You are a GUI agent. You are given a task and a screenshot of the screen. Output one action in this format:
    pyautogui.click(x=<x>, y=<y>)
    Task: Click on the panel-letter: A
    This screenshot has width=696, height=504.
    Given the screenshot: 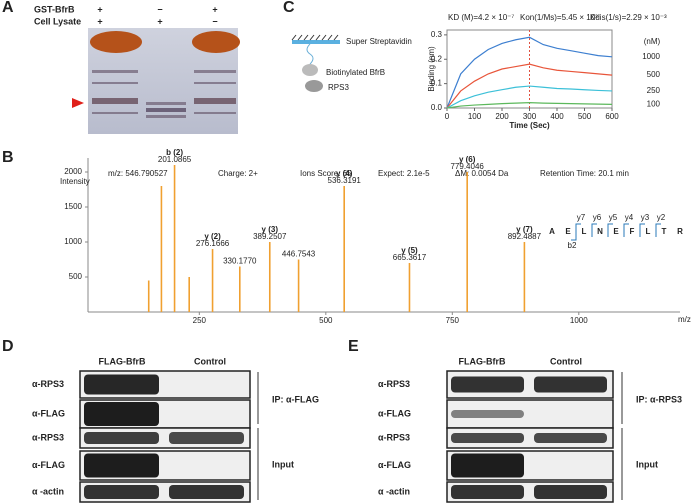 What is the action you would take?
    pyautogui.click(x=8, y=8)
    